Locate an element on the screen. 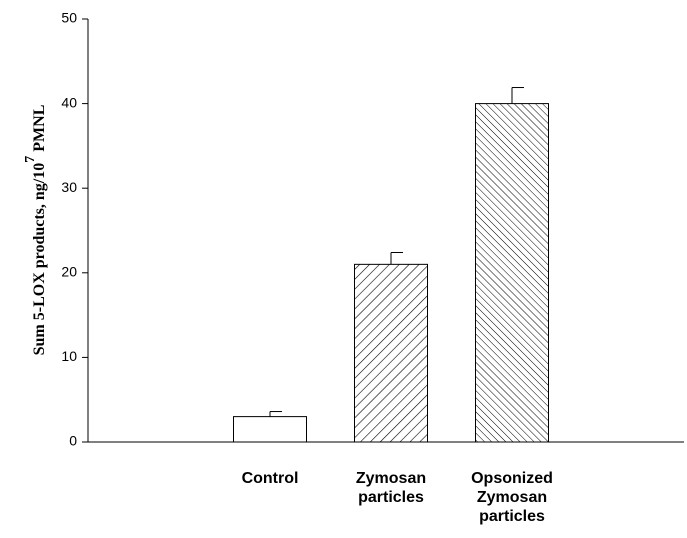 This screenshot has width=687, height=538. y-tick-label: 0 is located at coordinates (73, 441).